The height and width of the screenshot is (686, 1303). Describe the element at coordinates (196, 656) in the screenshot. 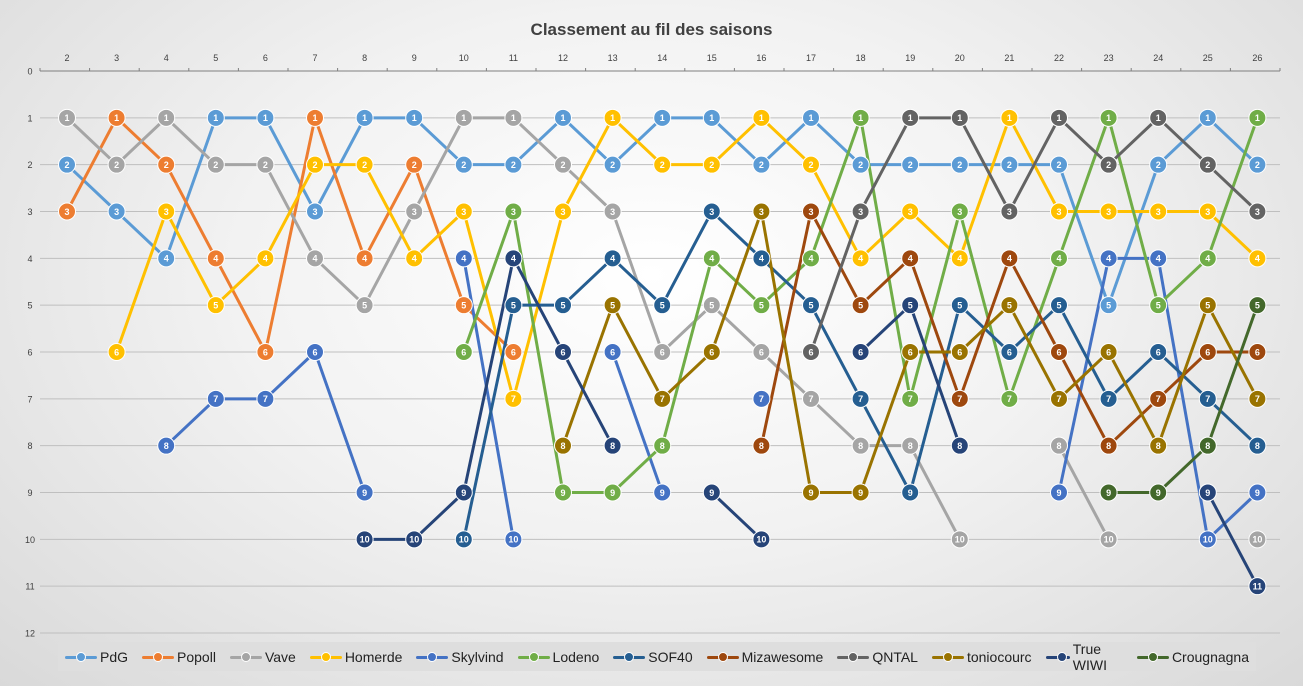

I see `legend-label: Popoll` at that location.